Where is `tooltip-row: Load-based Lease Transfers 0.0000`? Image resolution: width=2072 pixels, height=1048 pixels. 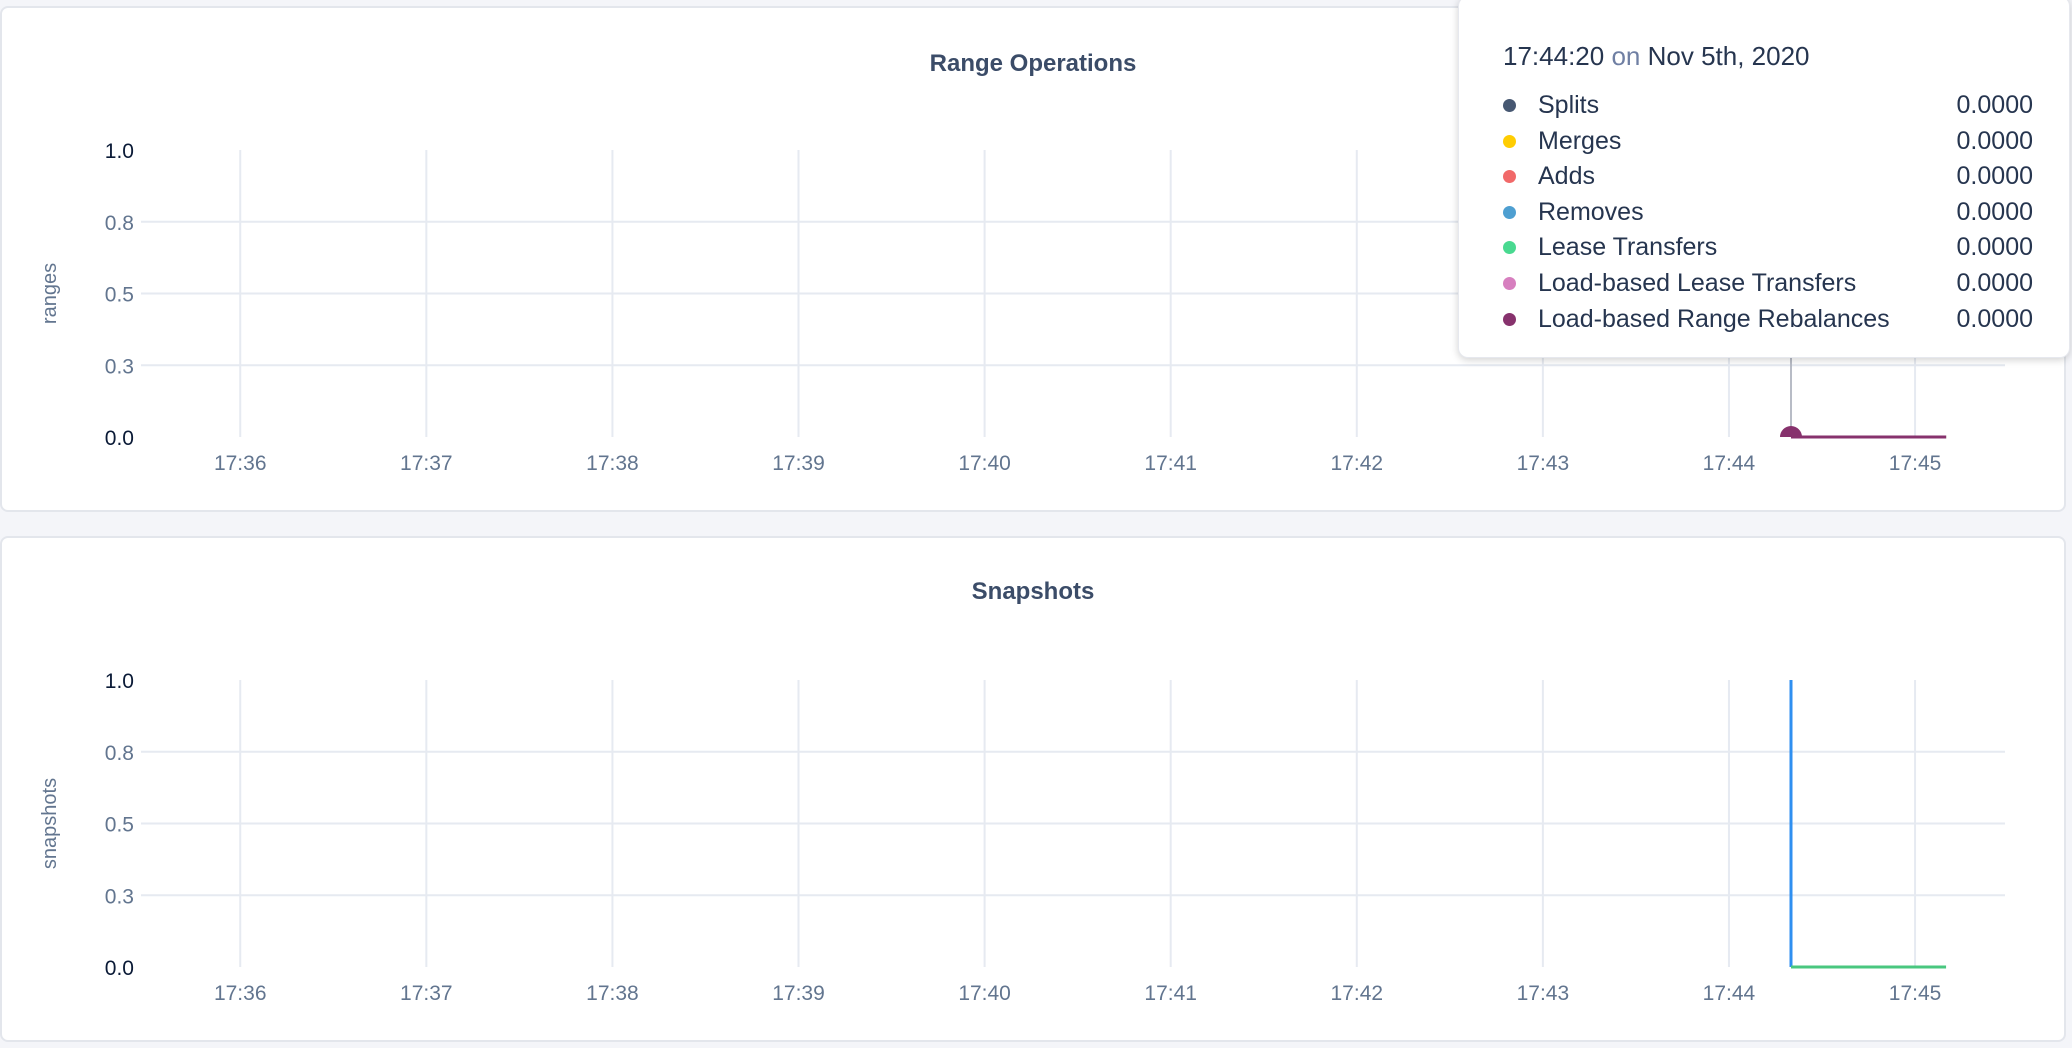
tooltip-row: Load-based Lease Transfers 0.0000 is located at coordinates (1768, 283).